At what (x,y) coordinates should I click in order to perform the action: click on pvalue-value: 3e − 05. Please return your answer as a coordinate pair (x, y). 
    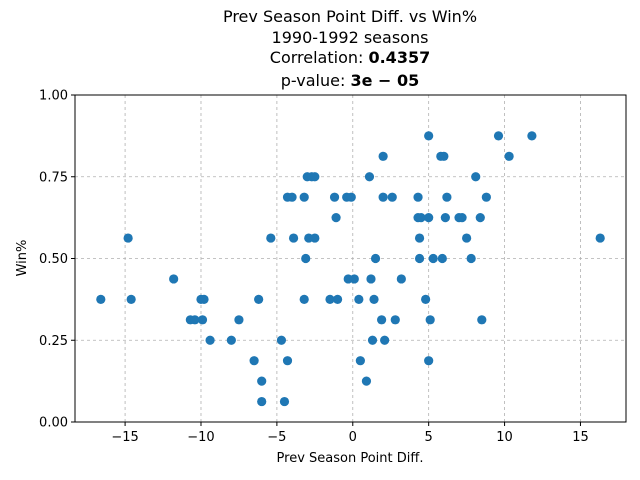
    Looking at the image, I should click on (384, 80).